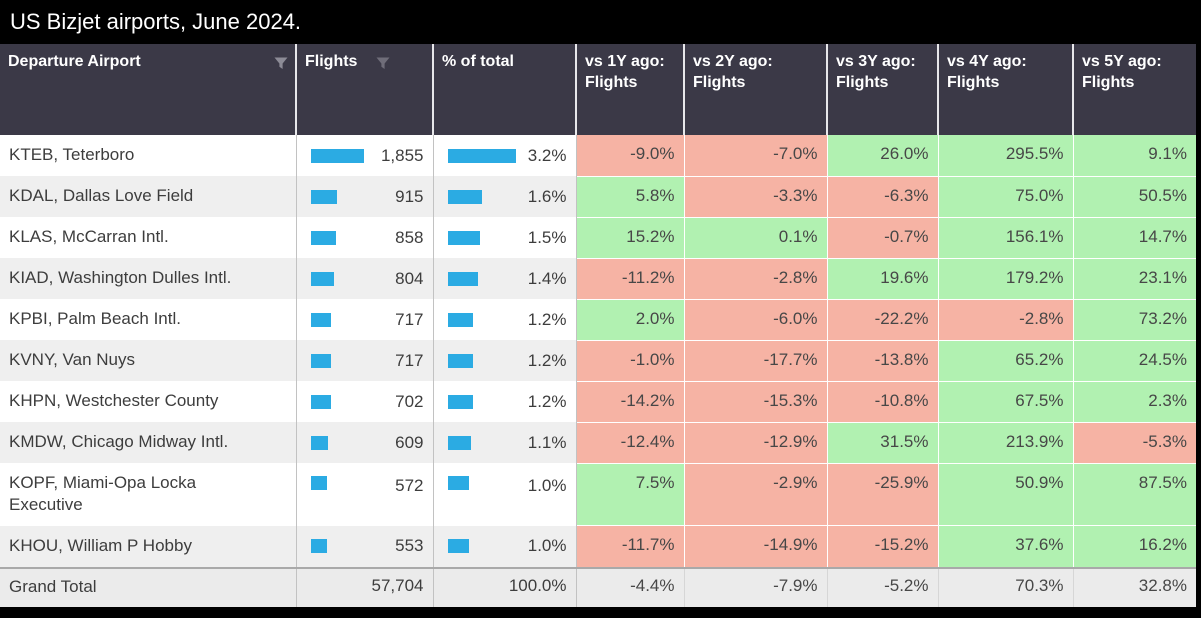 This screenshot has height=618, width=1201. Describe the element at coordinates (1005, 443) in the screenshot. I see `vs-4y-cell: 213.9%` at that location.